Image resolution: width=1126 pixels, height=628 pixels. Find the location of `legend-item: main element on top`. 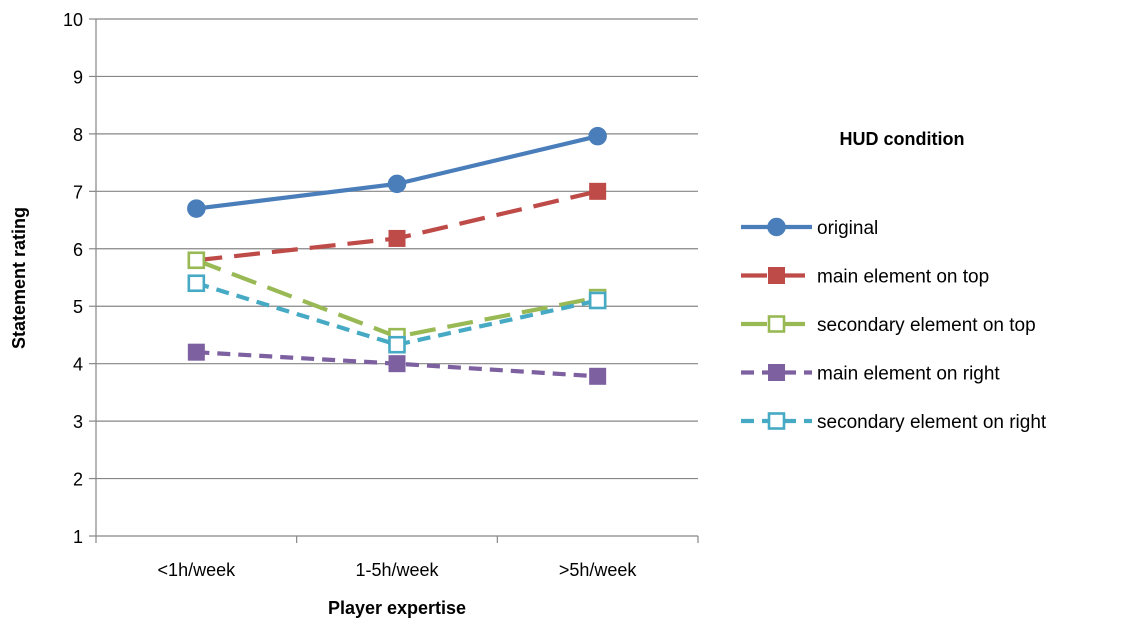

legend-item: main element on top is located at coordinates (865, 277).